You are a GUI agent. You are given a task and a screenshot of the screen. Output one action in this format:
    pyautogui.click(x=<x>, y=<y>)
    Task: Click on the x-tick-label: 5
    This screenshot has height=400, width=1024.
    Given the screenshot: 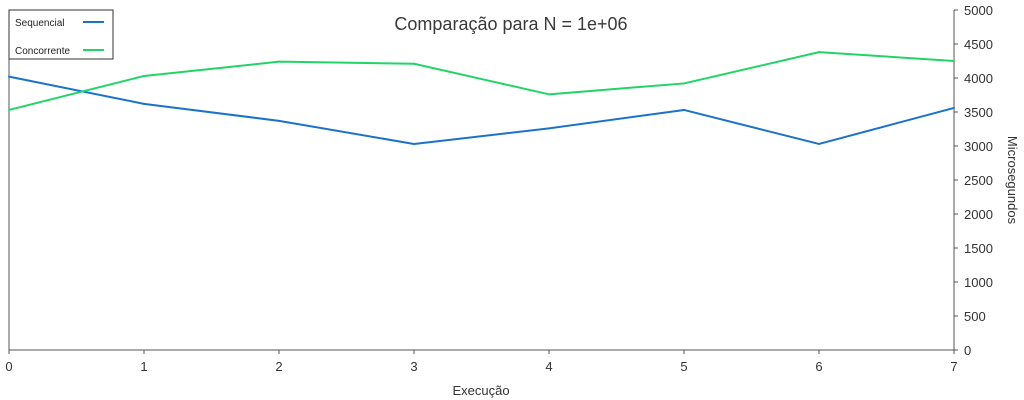 What is the action you would take?
    pyautogui.click(x=683, y=366)
    